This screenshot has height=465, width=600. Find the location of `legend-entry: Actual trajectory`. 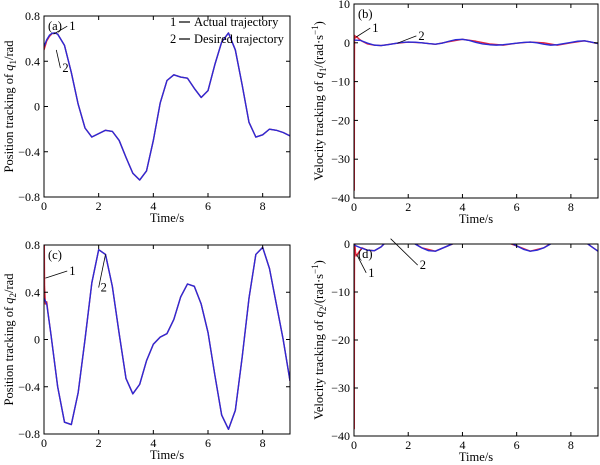

legend-entry: Actual trajectory is located at coordinates (236, 22).